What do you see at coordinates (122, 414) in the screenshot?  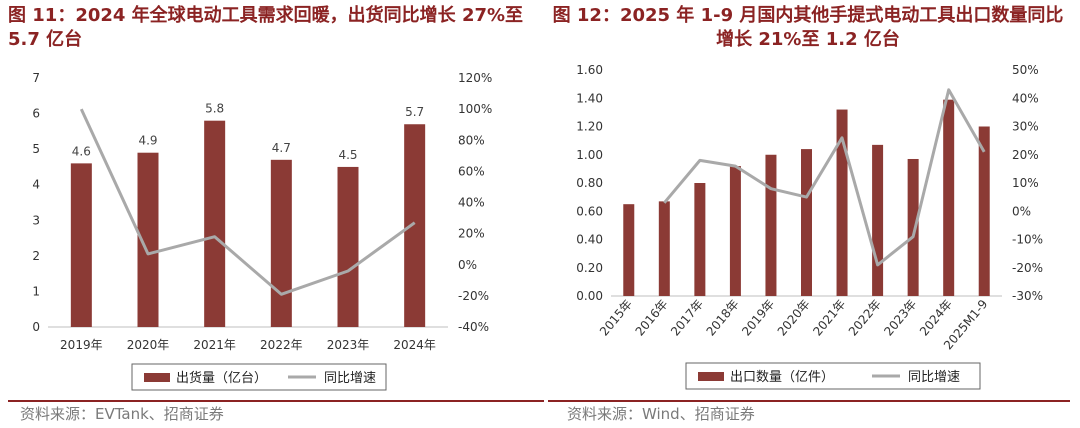 I see `left-source-note: 资料来源：EVTank、招商证券` at bounding box center [122, 414].